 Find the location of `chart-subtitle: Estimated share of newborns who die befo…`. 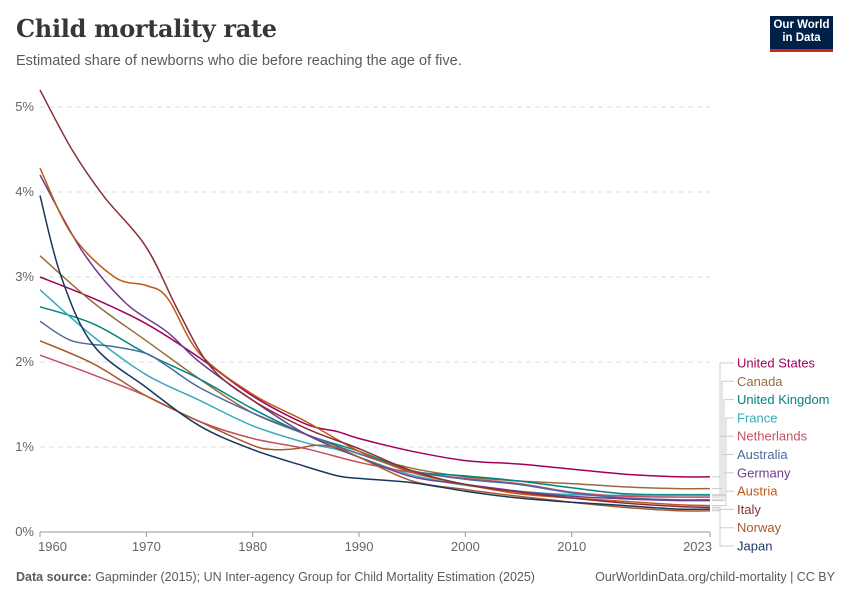

chart-subtitle: Estimated share of newborns who die befo… is located at coordinates (239, 61).